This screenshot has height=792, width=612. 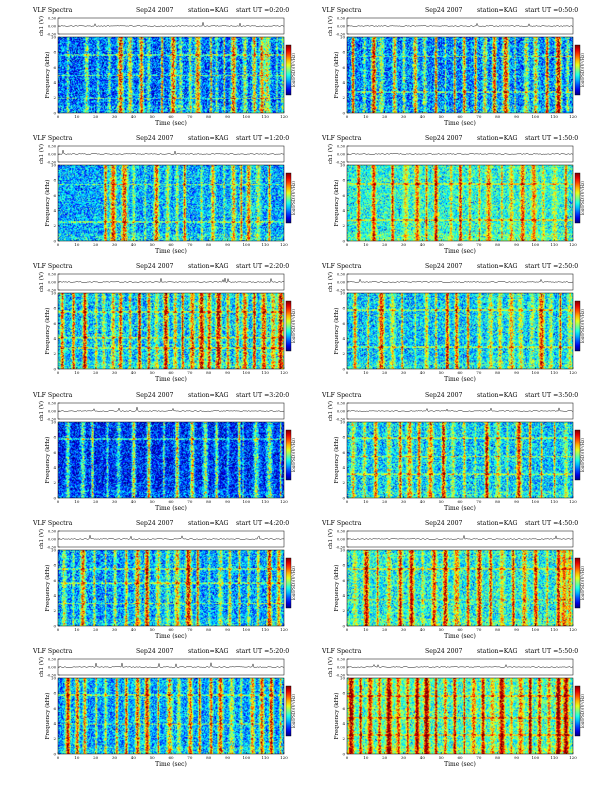 What do you see at coordinates (552, 523) in the screenshot?
I see `panel-start-ut: start UT =4:50:0` at bounding box center [552, 523].